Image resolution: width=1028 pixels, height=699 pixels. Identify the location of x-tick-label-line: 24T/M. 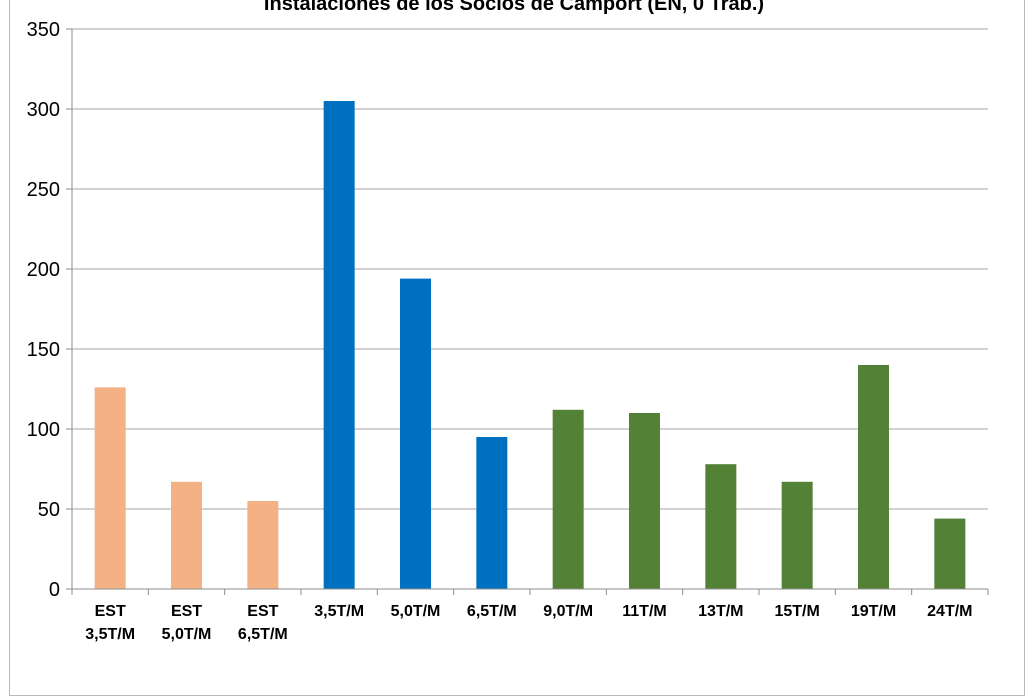
(949, 611).